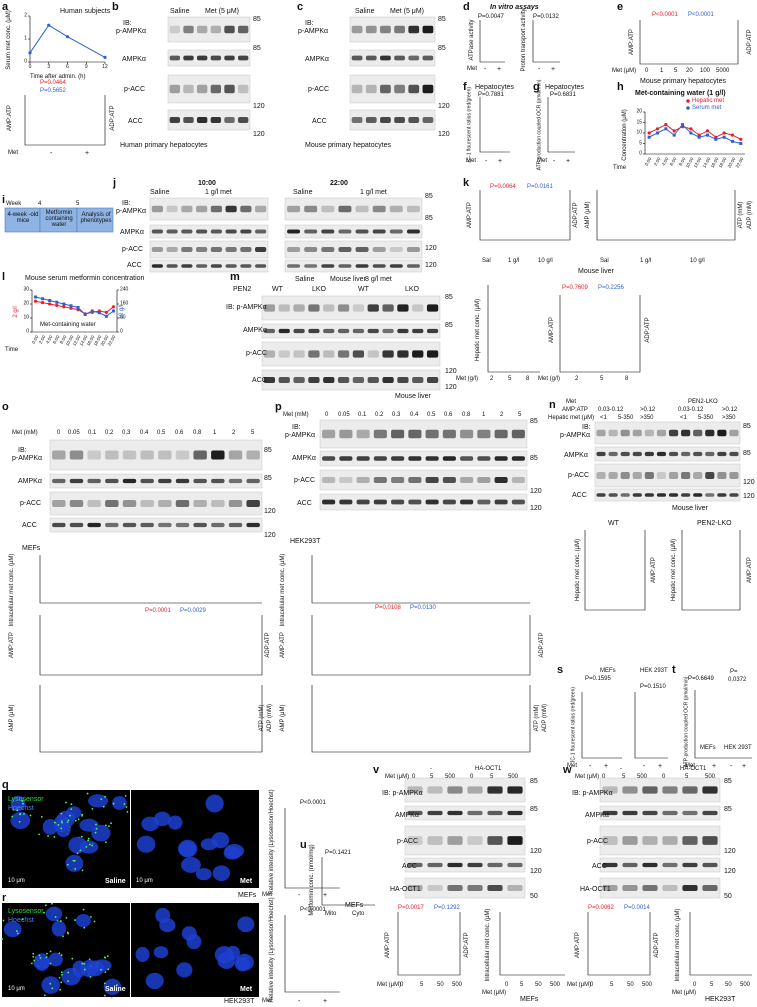 This screenshot has height=1007, width=757. Describe the element at coordinates (524, 40) in the screenshot. I see `label: Proton transport activity` at that location.